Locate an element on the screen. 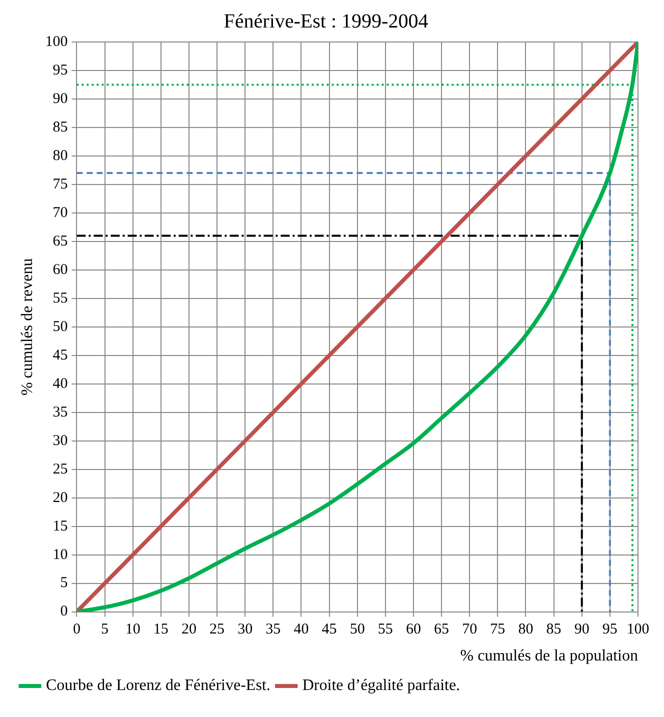 The height and width of the screenshot is (717, 664). y-tick-label: 35 is located at coordinates (60, 412).